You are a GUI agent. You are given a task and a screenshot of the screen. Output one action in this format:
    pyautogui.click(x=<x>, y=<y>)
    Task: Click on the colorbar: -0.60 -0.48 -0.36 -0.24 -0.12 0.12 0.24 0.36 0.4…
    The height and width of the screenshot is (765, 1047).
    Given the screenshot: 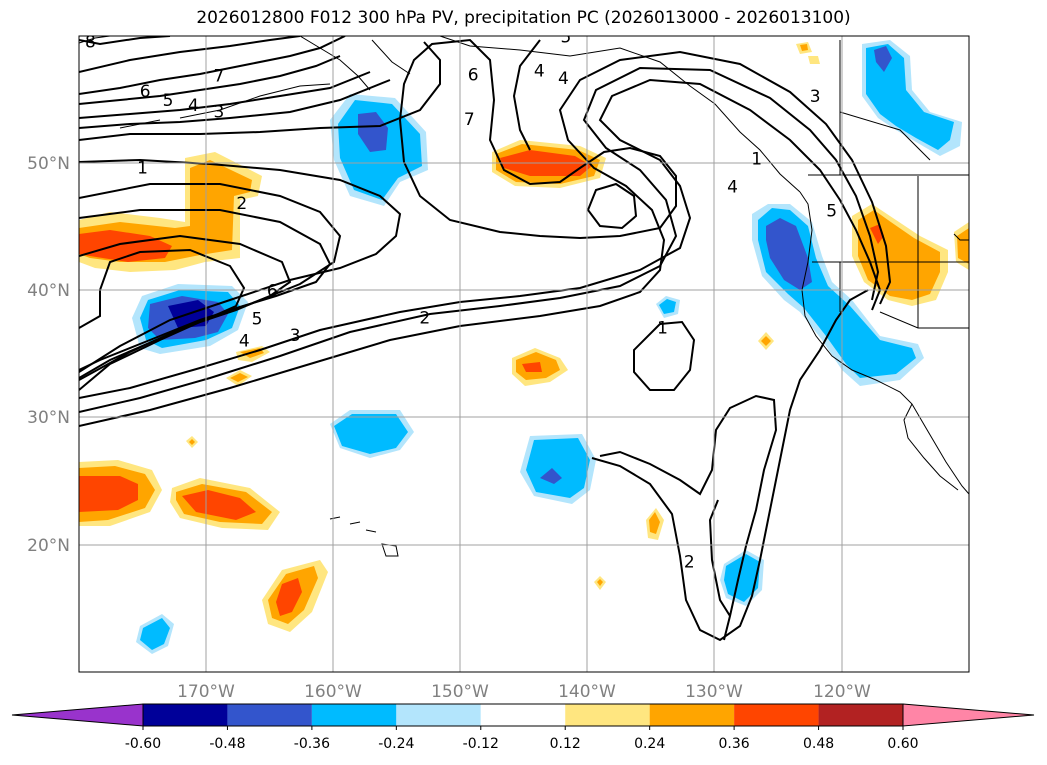 What is the action you would take?
    pyautogui.click(x=523, y=727)
    